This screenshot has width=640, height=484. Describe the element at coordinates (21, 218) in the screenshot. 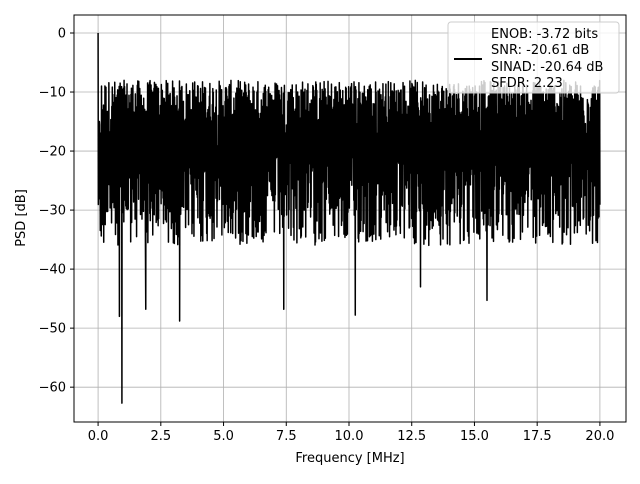

I see `y-axis-label: PSD [dB]` at that location.